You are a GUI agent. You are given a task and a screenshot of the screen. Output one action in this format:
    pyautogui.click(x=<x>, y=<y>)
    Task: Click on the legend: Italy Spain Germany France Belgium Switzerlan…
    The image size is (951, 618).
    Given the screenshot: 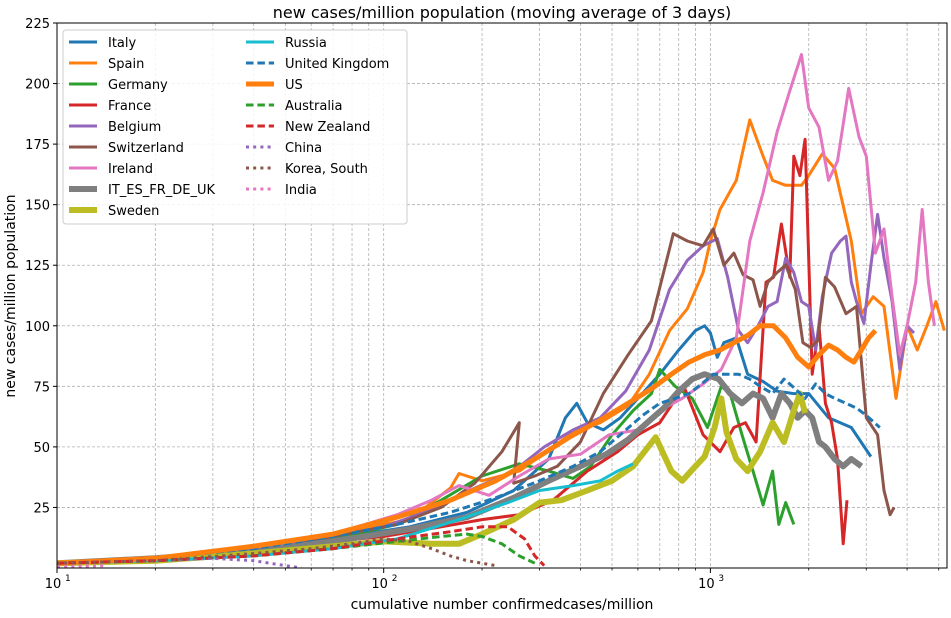 What is the action you would take?
    pyautogui.click(x=235, y=127)
    